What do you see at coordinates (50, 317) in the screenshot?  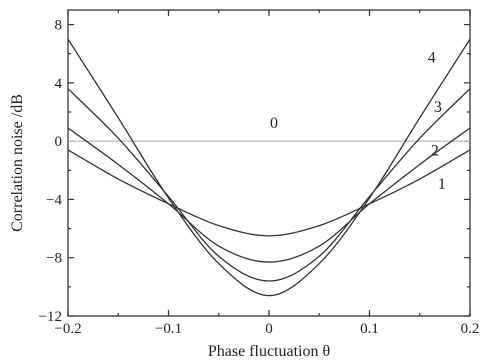 I see `y-tick-label: −12` at bounding box center [50, 317].